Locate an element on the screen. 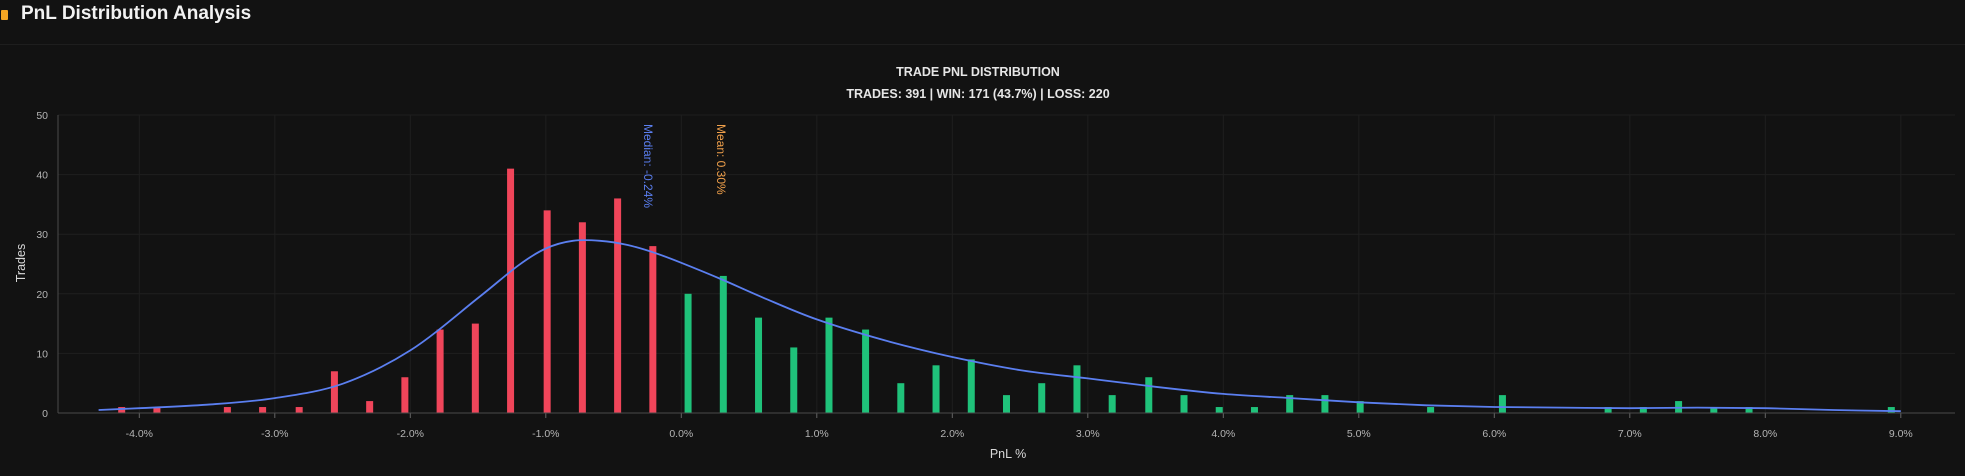 The width and height of the screenshot is (1965, 476). x-axis-label: PnL % is located at coordinates (1008, 454).